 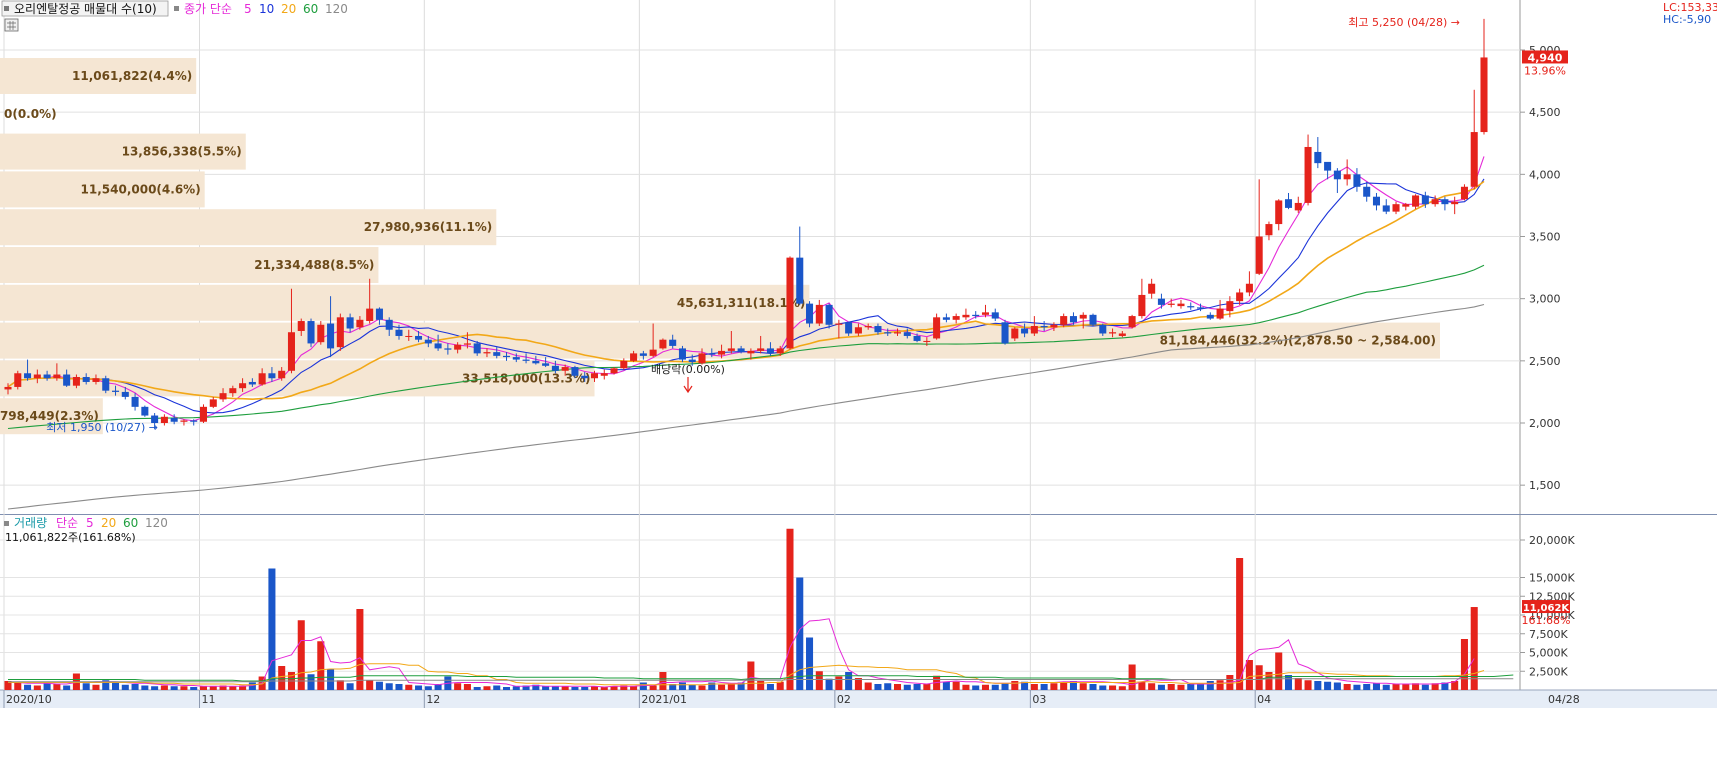 I want to click on last-price-label: 4,940, so click(x=1545, y=57).